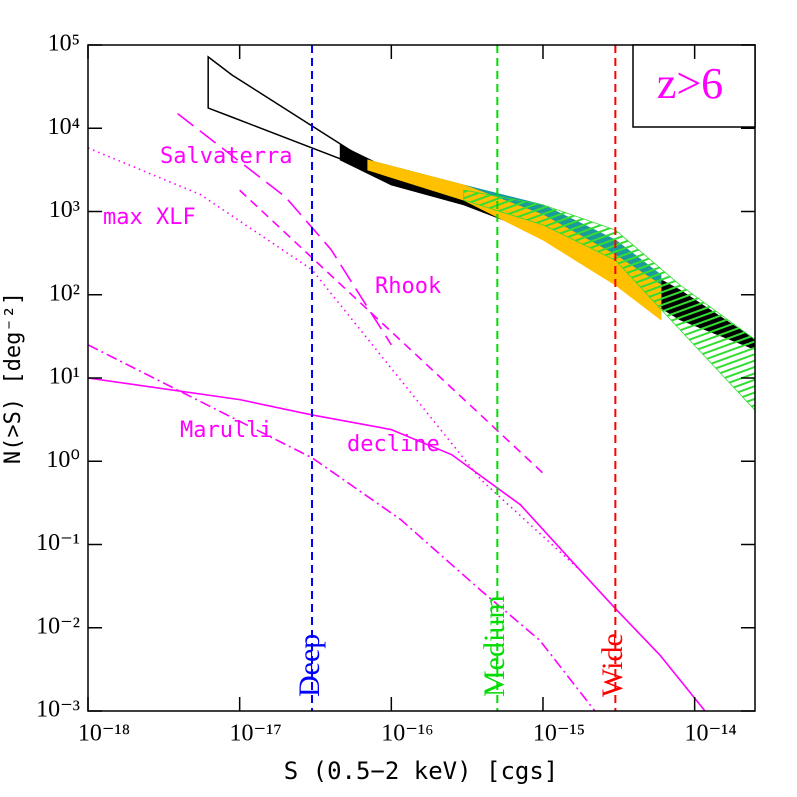 The image size is (797, 797). Describe the element at coordinates (494, 646) in the screenshot. I see `survey-label: Medium` at that location.